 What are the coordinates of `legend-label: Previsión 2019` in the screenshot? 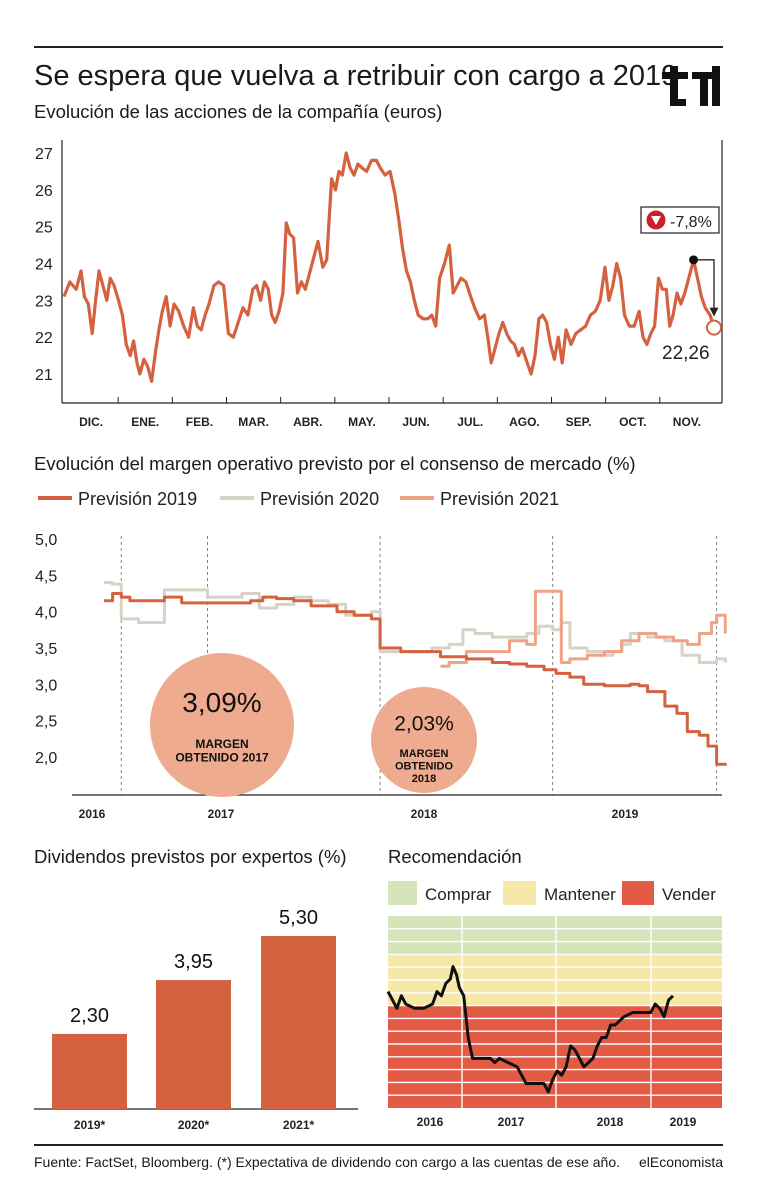 It's located at (137, 499).